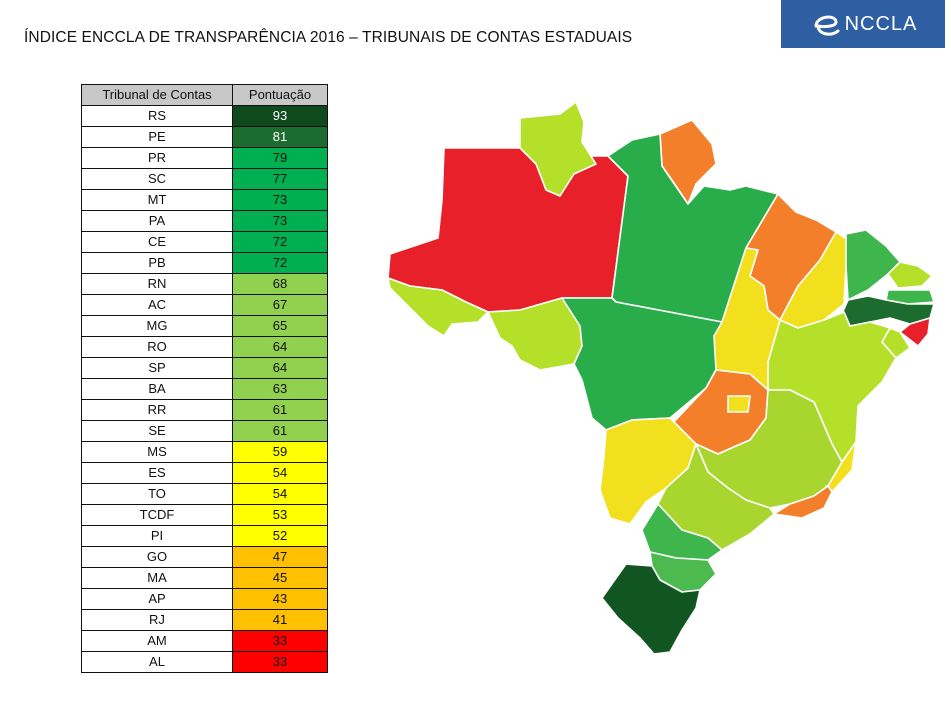  I want to click on table-row: TCDF 53, so click(204, 515).